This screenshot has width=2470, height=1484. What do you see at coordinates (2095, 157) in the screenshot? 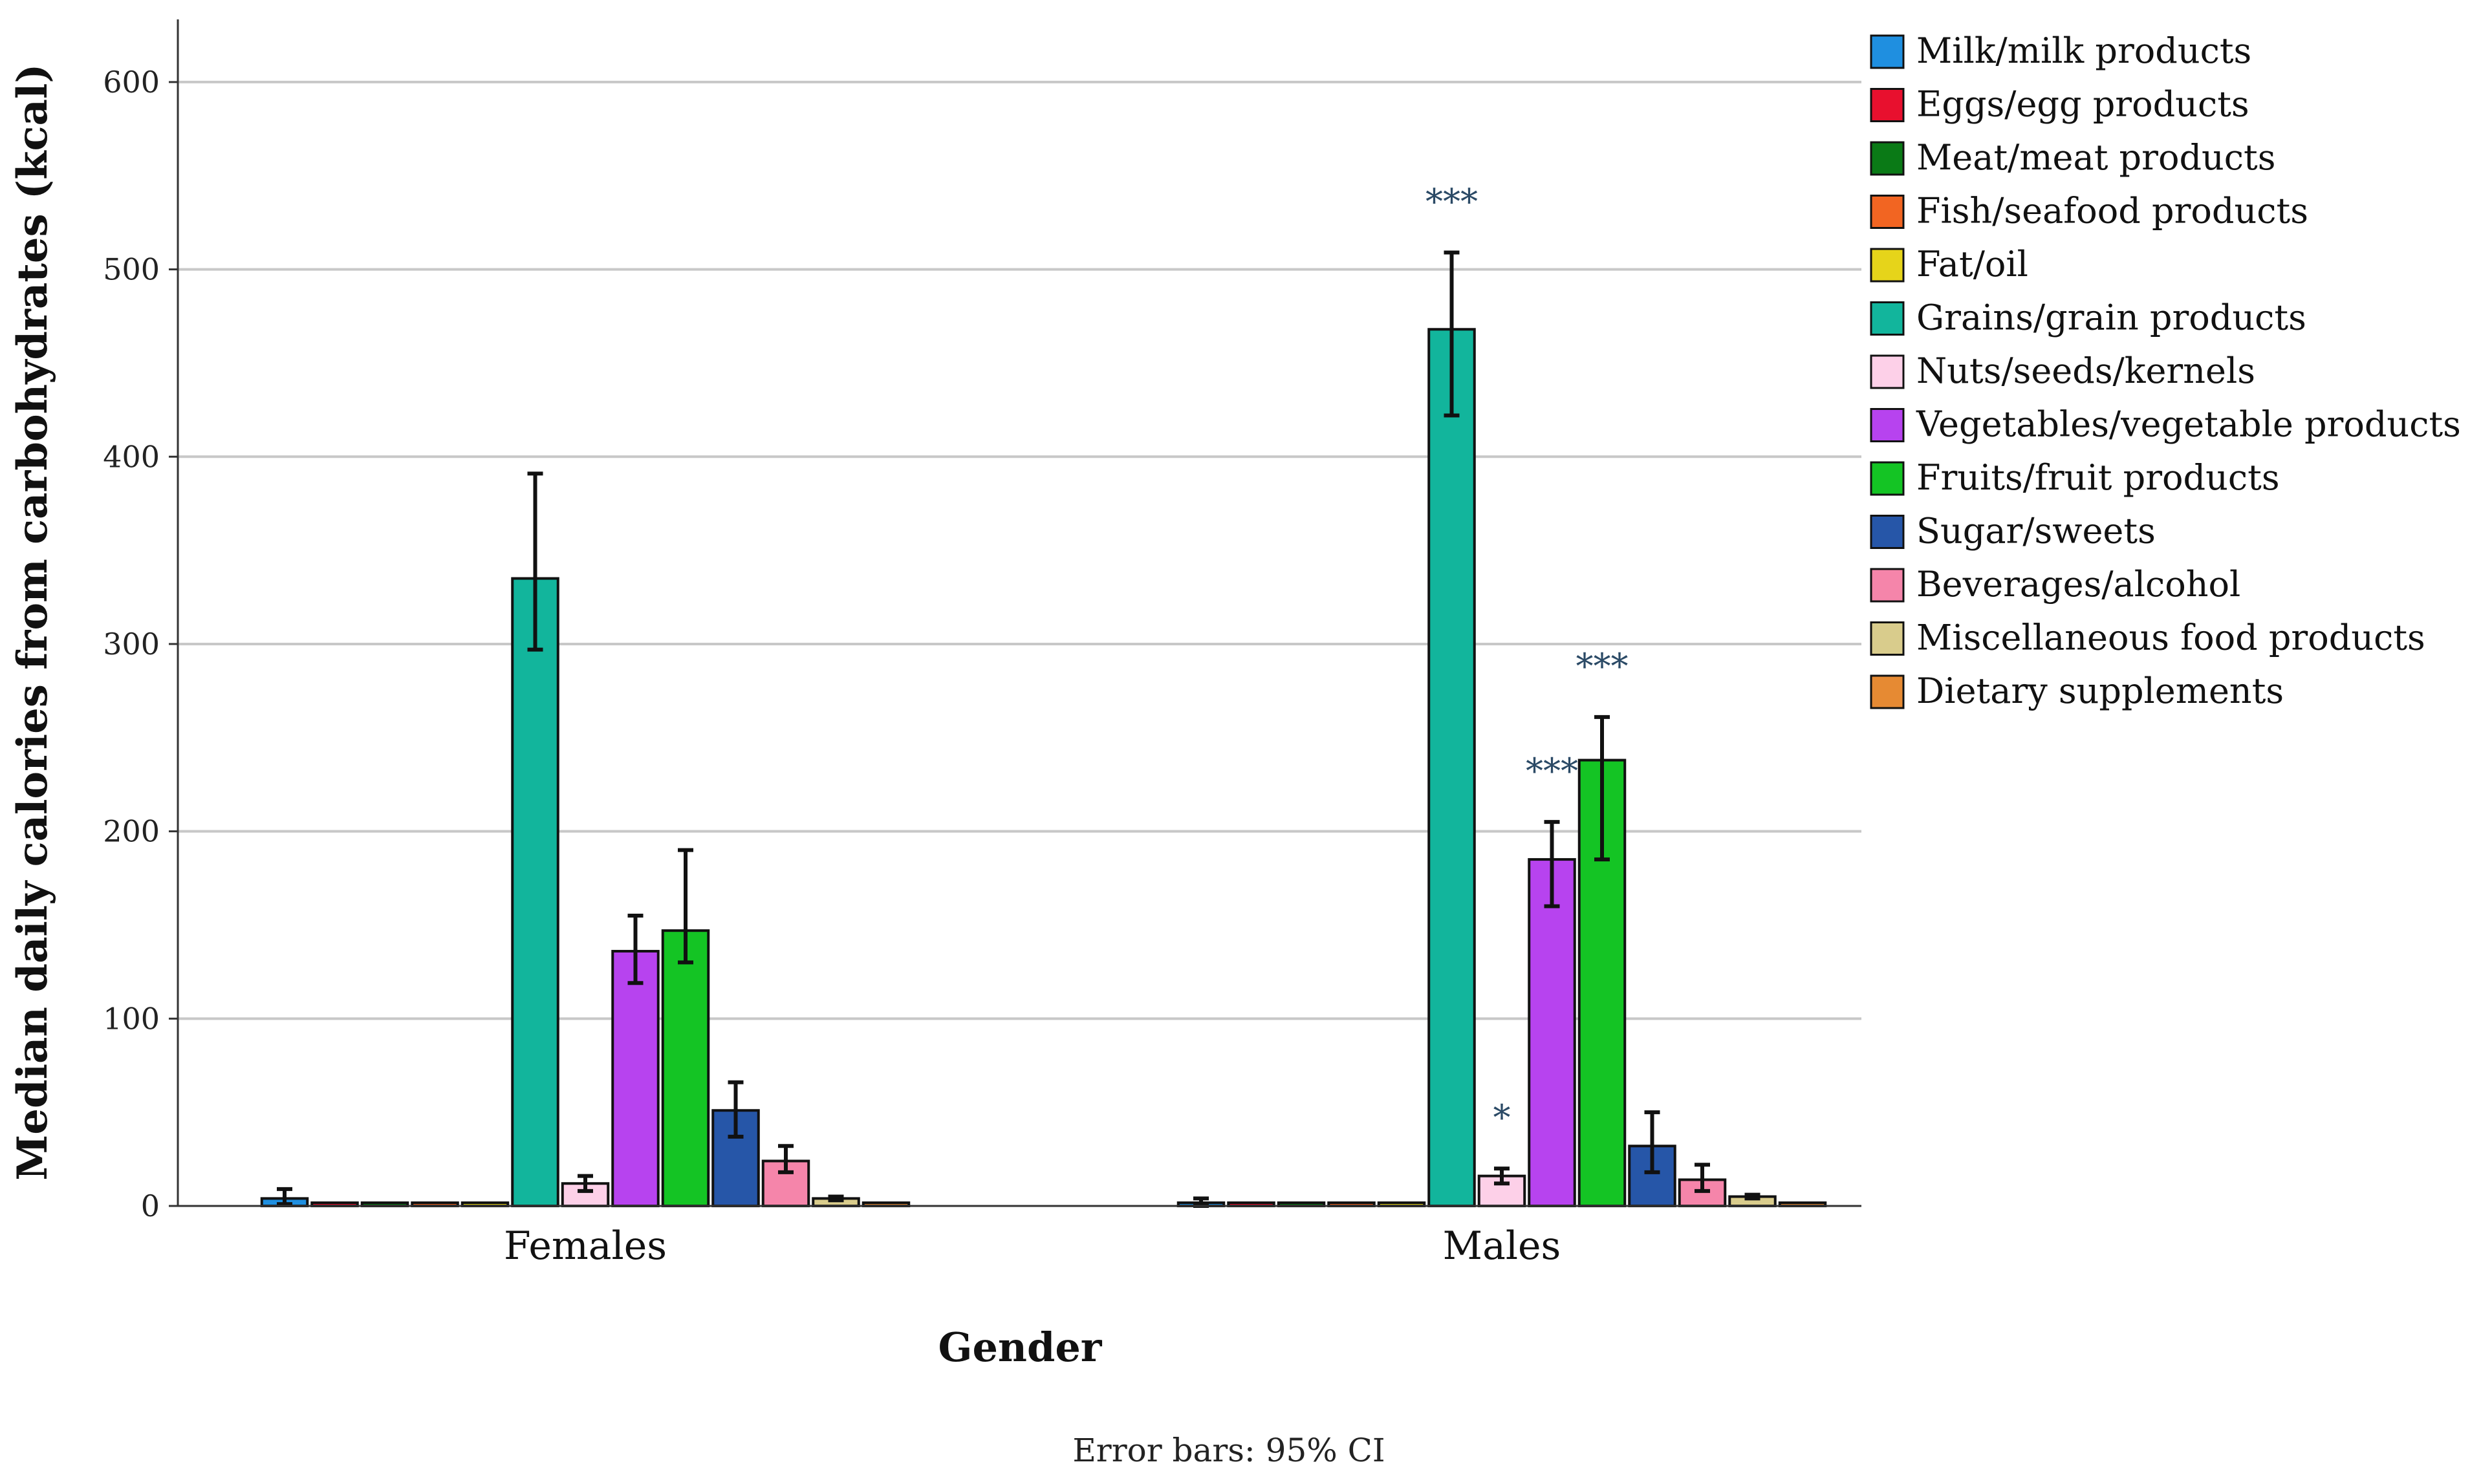
I see `legend-label: Meat/meat products` at bounding box center [2095, 157].